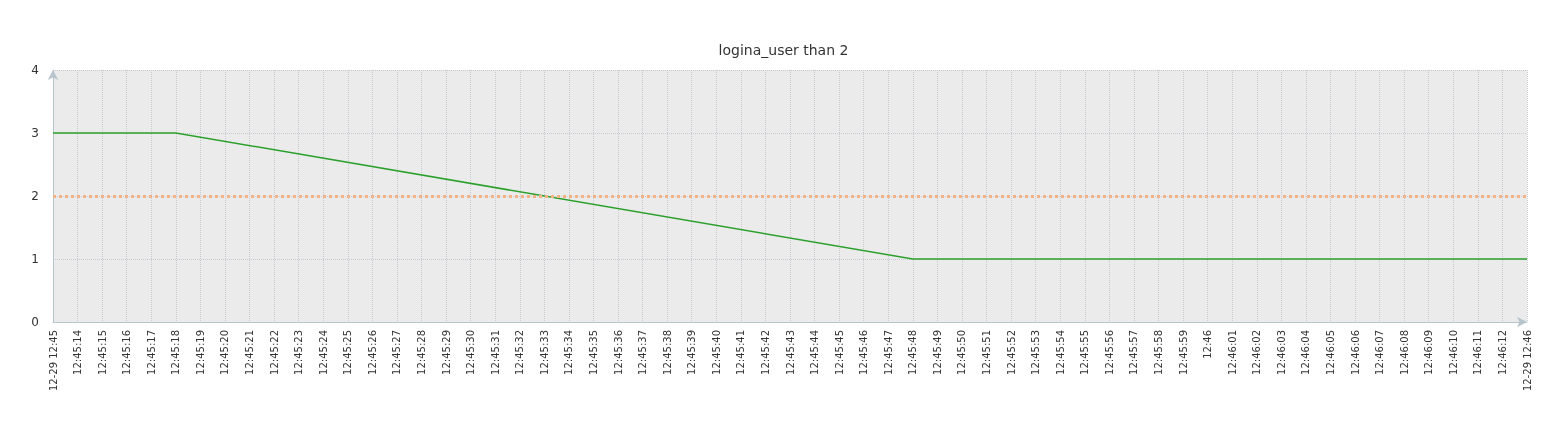  I want to click on x-tick-label: 12:45:35, so click(593, 352).